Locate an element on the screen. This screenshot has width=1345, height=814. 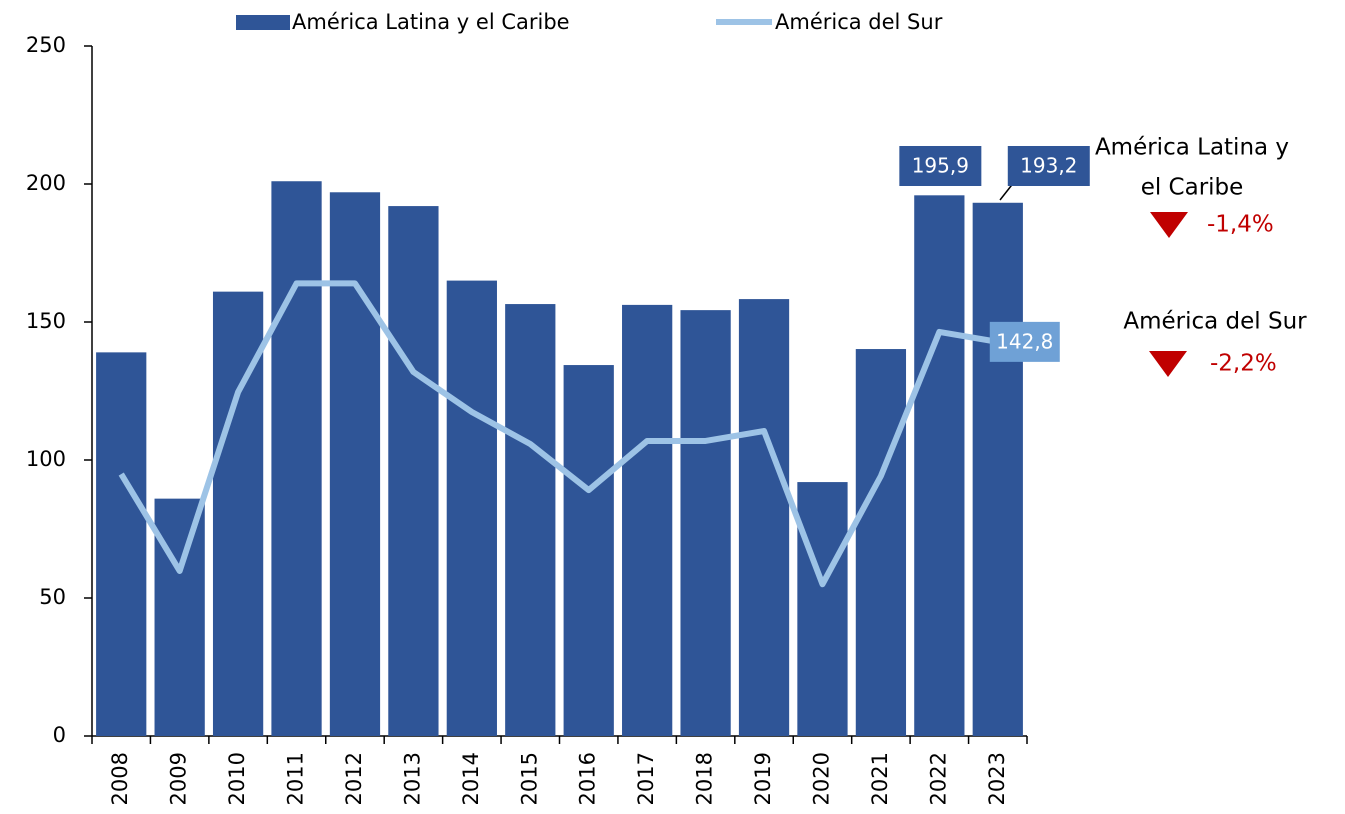
legend-swatch is located at coordinates (263, 22).